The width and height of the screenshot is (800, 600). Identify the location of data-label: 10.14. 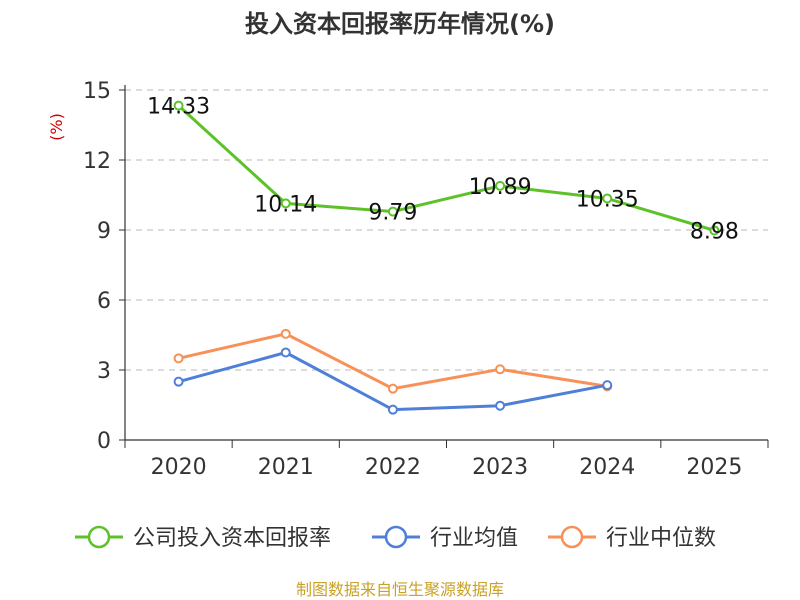
(285, 204).